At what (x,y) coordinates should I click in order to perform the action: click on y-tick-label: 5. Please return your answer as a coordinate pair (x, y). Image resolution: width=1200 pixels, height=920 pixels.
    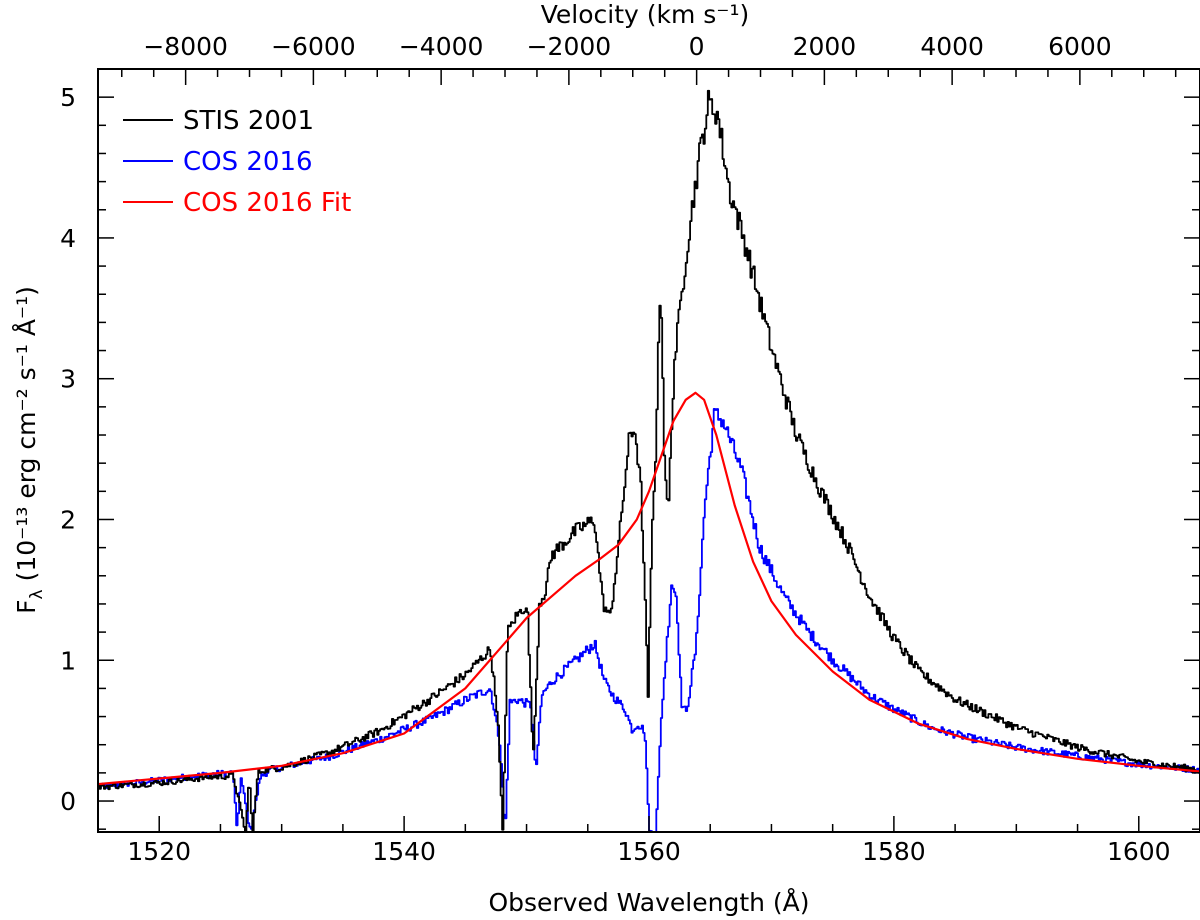
    Looking at the image, I should click on (68, 97).